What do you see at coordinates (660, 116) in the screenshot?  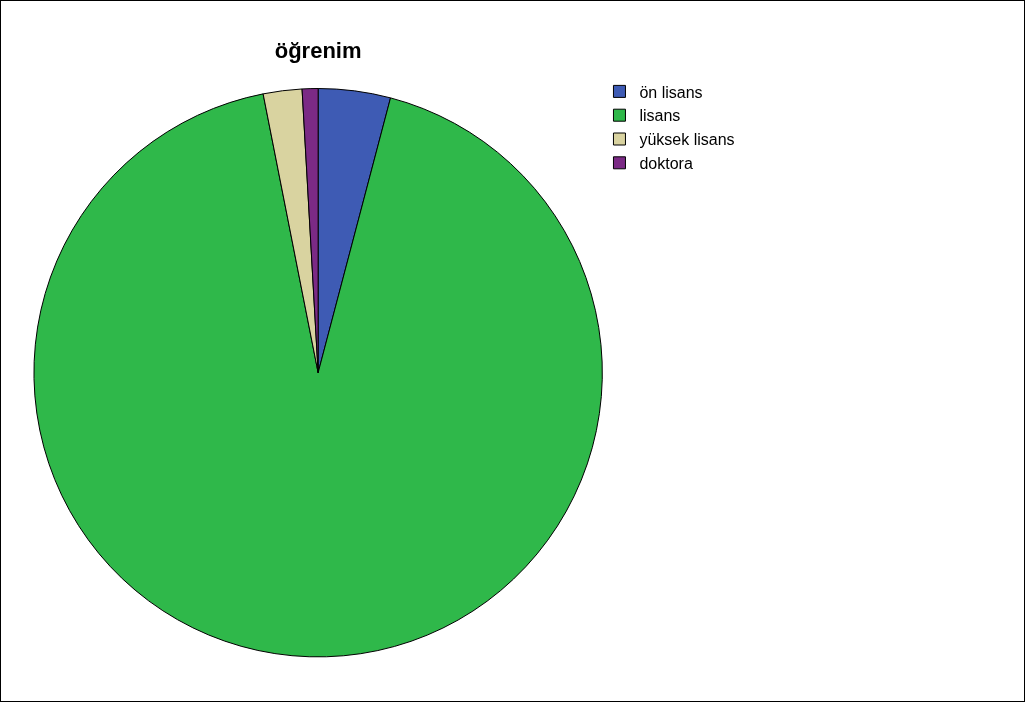 I see `legend-label: lisans` at bounding box center [660, 116].